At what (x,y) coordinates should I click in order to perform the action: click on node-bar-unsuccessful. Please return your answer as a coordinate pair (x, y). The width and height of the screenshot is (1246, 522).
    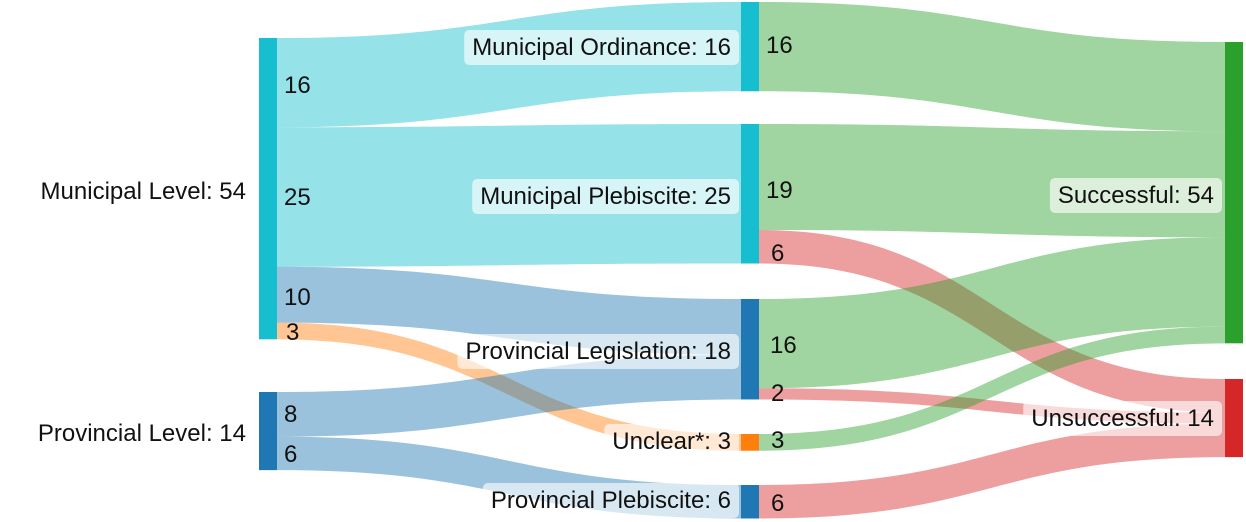
    Looking at the image, I should click on (1234, 418).